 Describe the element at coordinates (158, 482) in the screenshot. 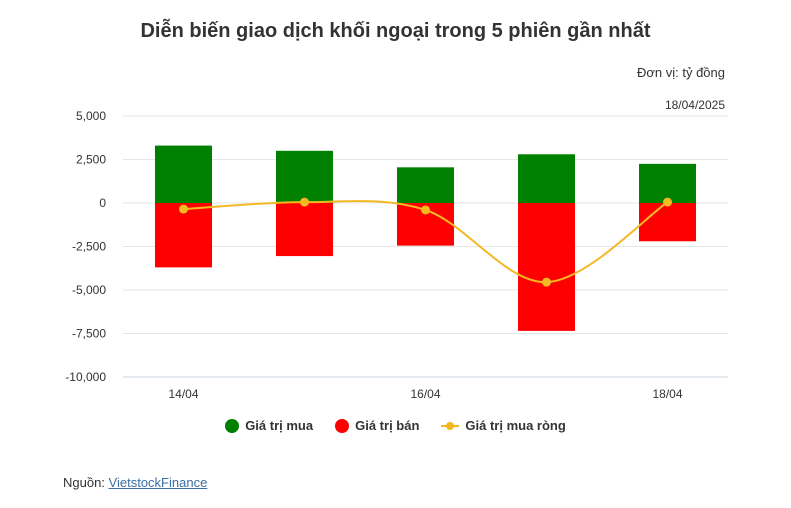

I see `source-link: VietstockFinance` at that location.